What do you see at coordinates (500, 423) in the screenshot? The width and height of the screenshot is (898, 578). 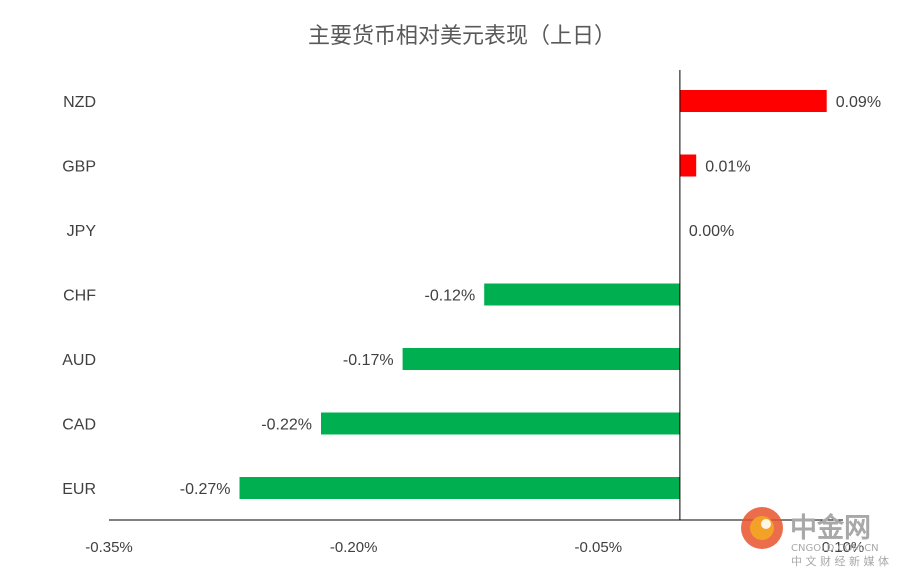 I see `bar-cad` at bounding box center [500, 423].